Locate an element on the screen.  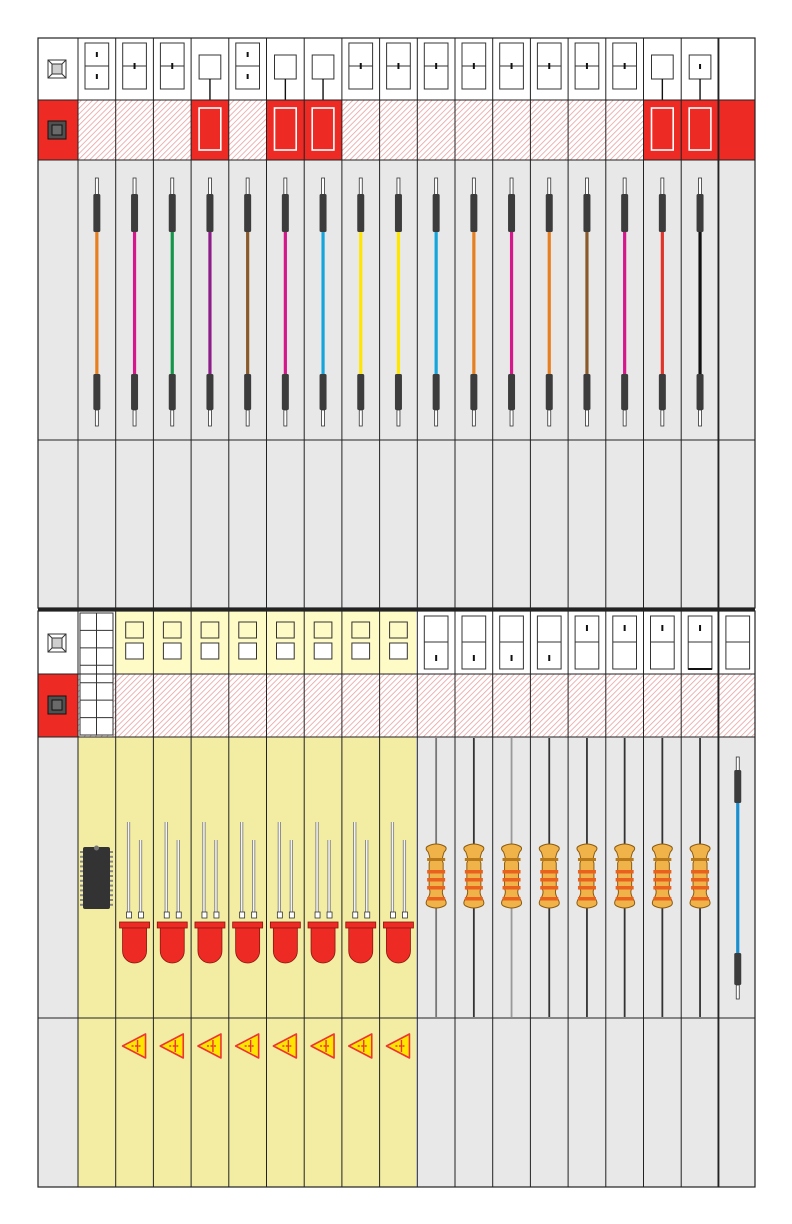
bin-icon is located at coordinates (57, 643).